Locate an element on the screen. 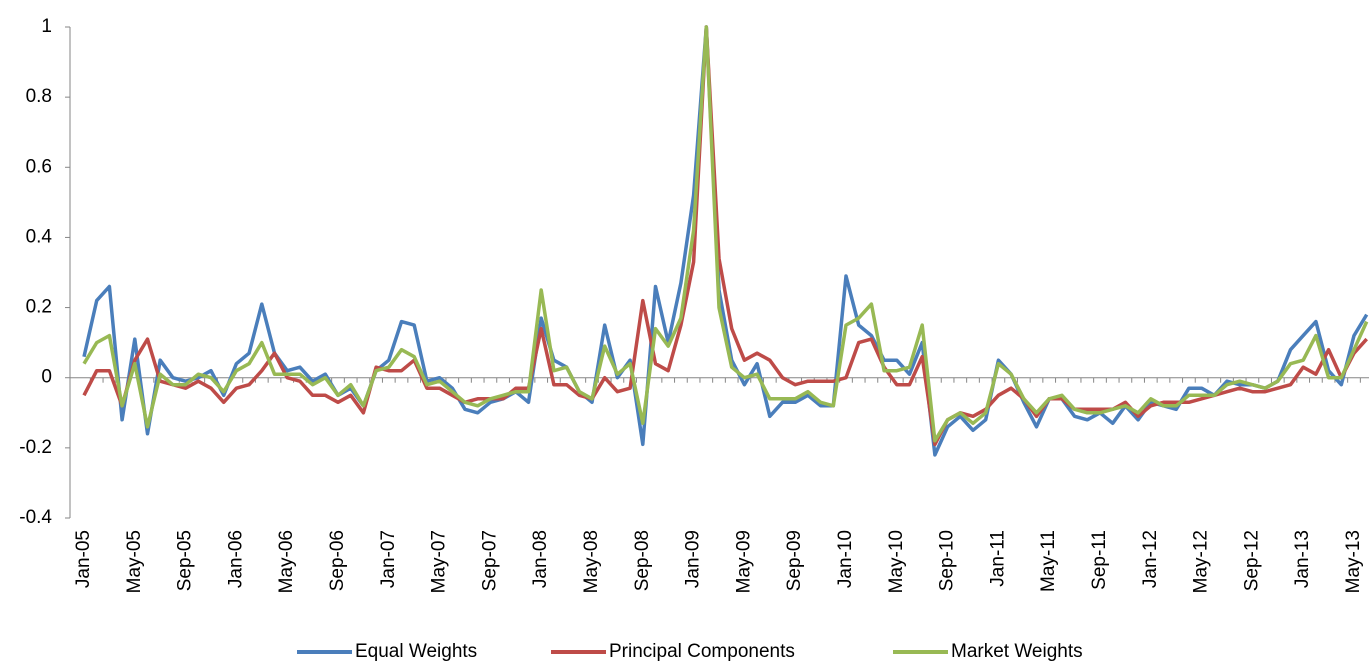  x-tick-label: Sep-06 is located at coordinates (337, 560).